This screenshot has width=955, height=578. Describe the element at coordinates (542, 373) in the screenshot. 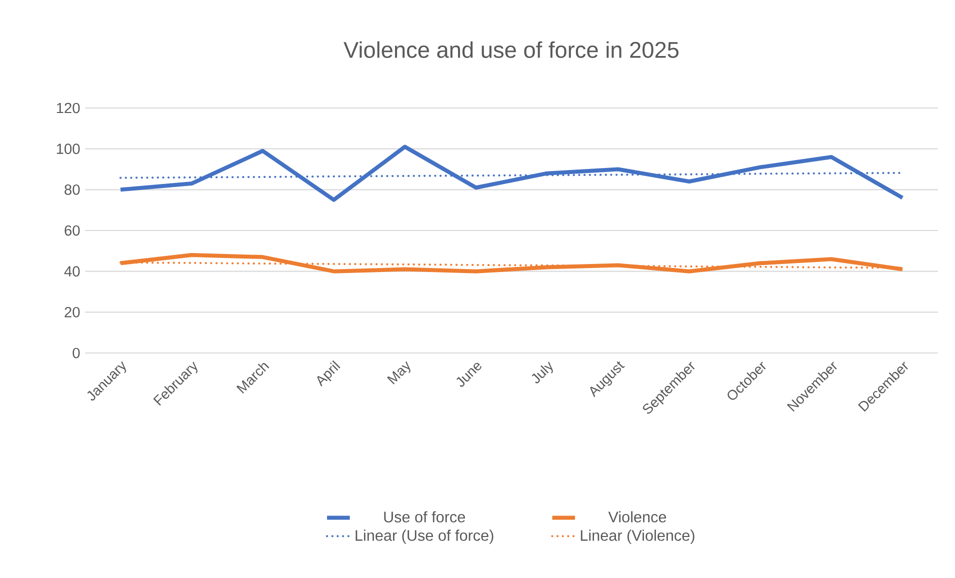

I see `x-tick-label: July` at that location.